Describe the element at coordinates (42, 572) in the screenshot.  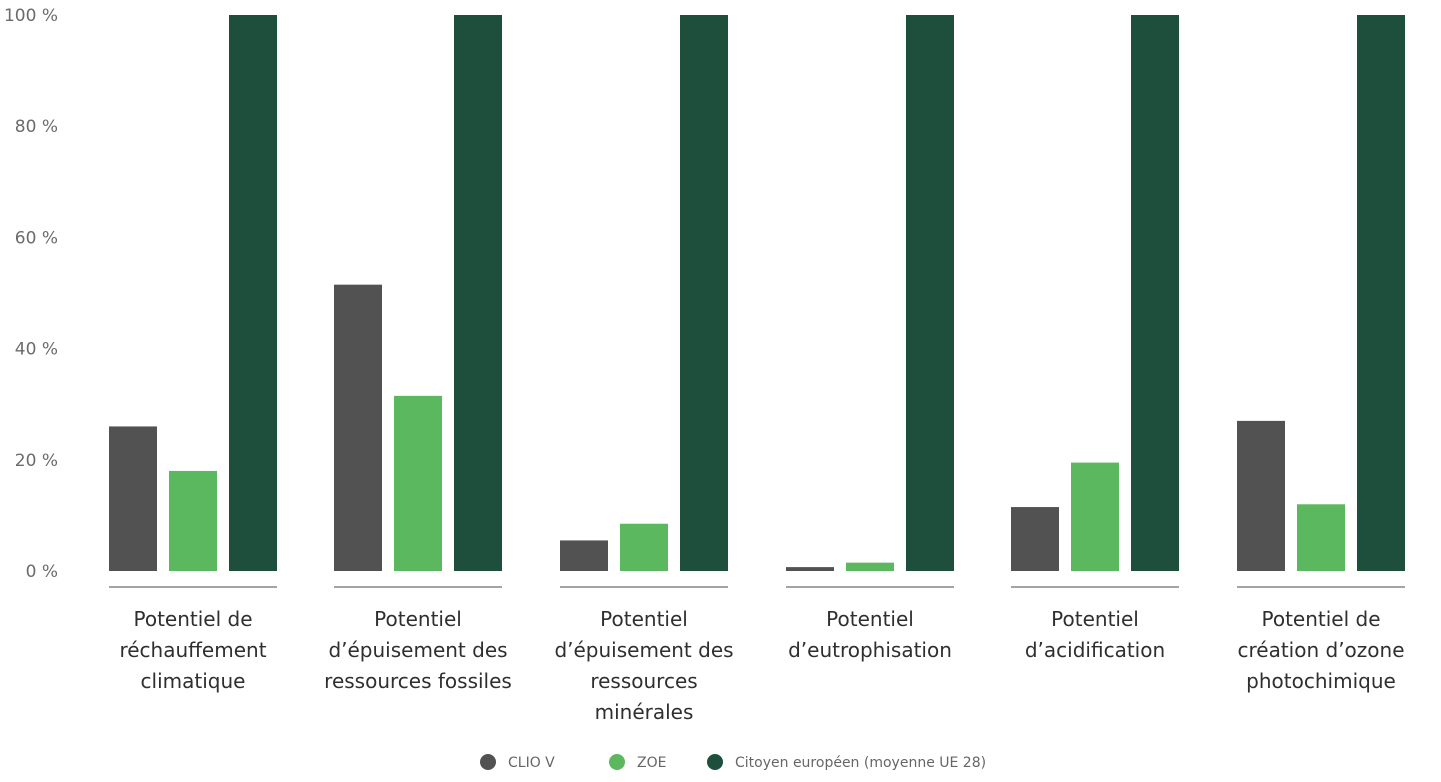
I see `y-tick-label: 0 %` at that location.